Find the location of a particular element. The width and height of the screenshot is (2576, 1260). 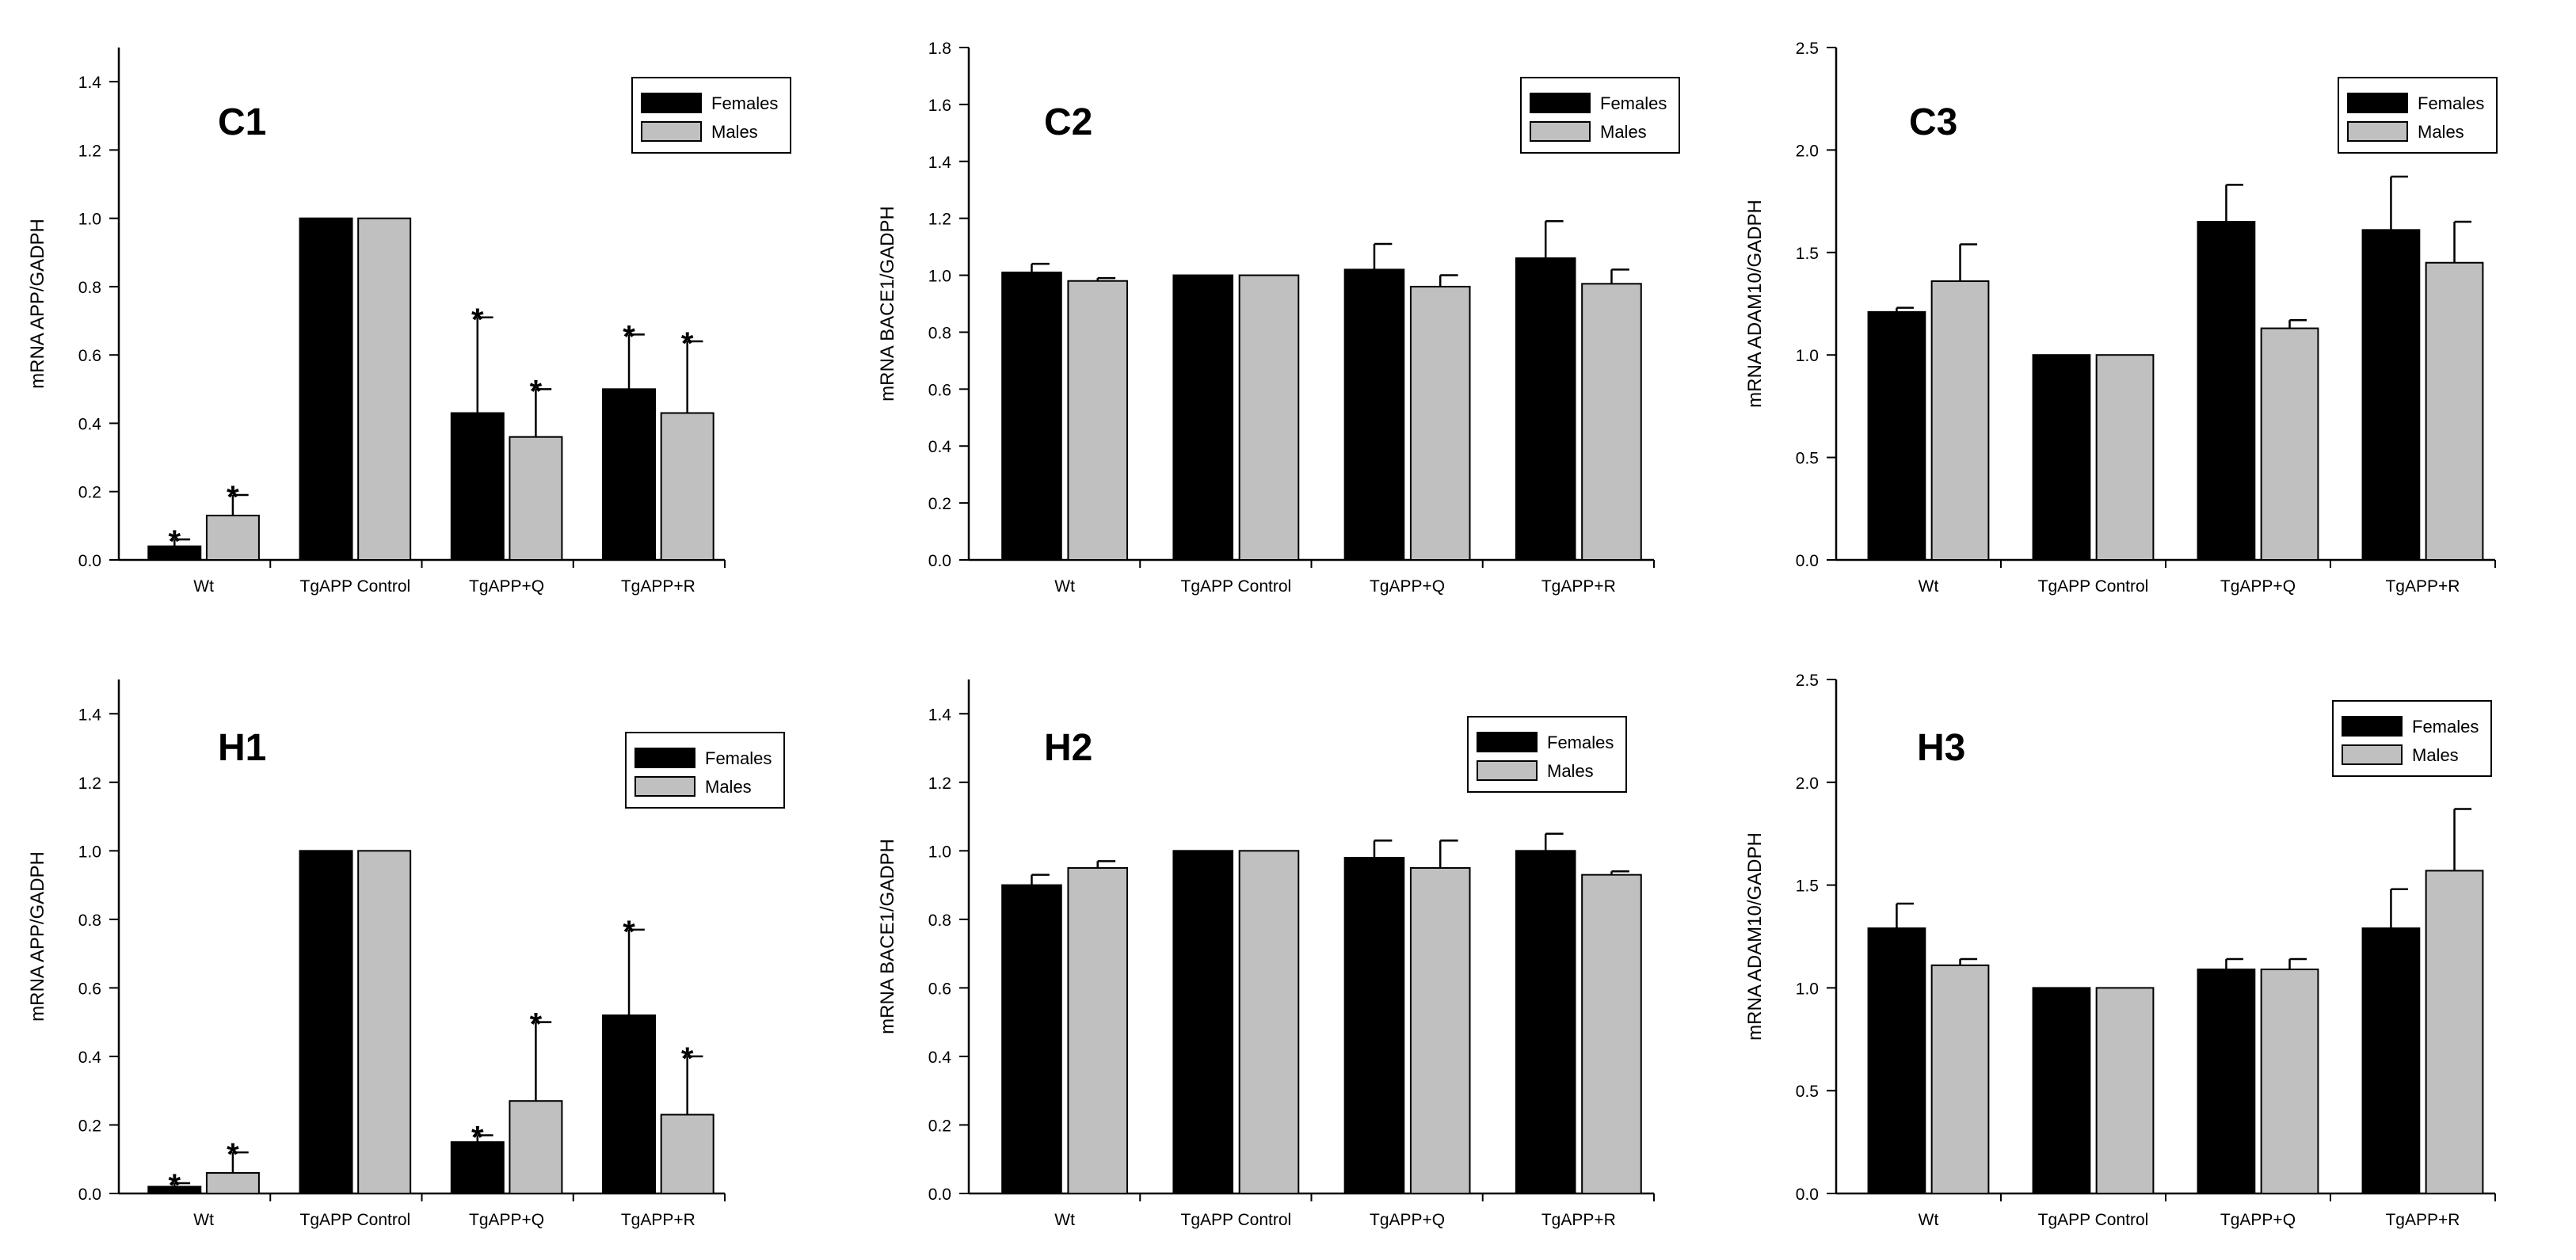

panel-label: H1 is located at coordinates (242, 748).